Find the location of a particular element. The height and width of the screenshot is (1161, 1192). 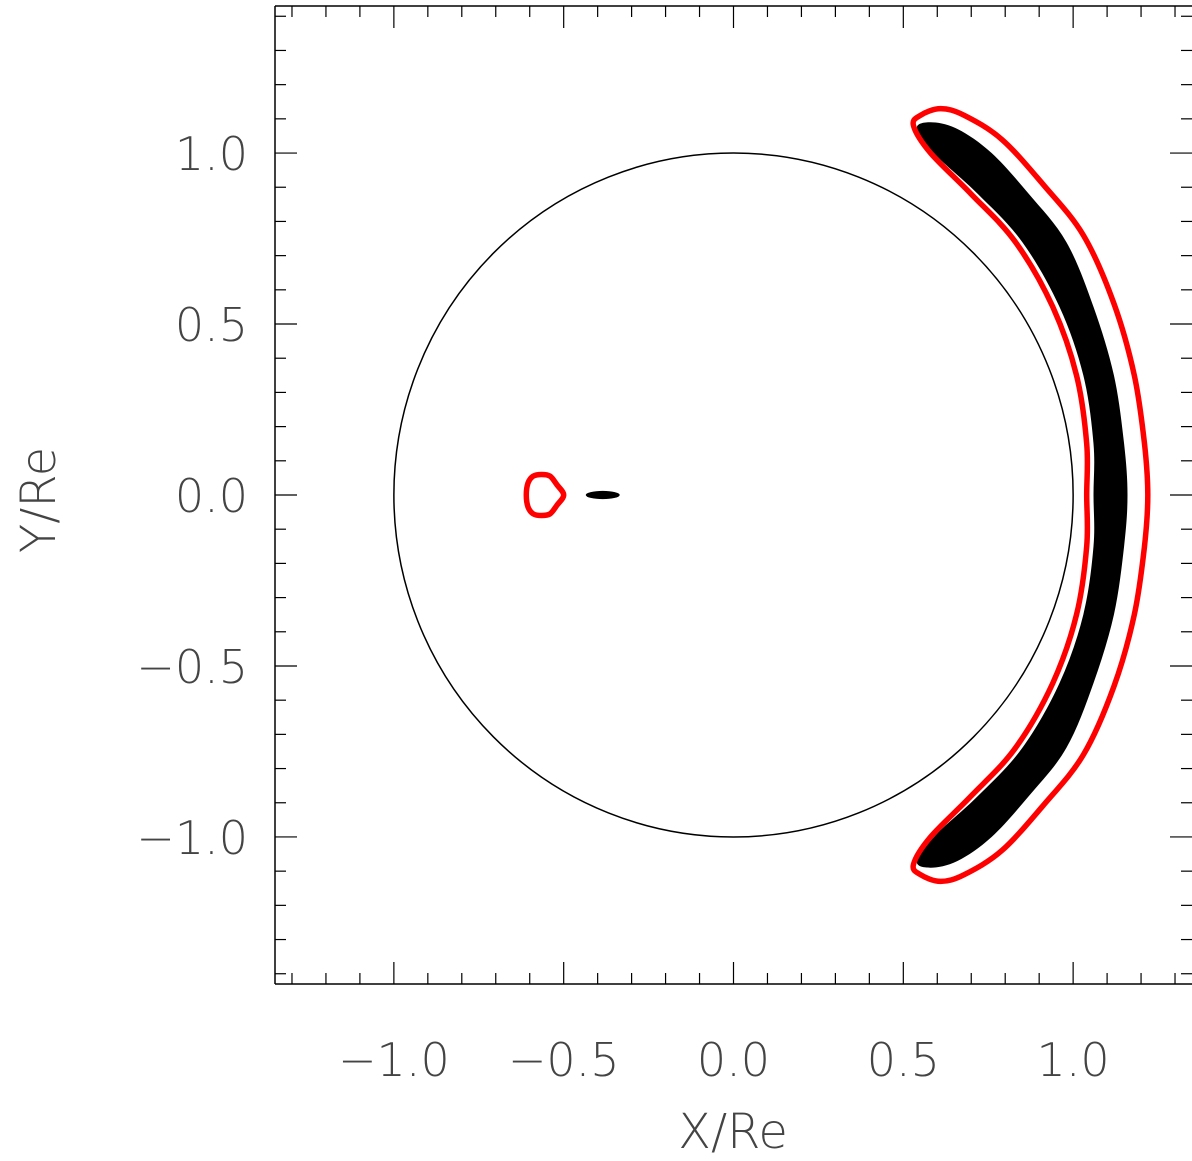

x-tick-label: 1.0 is located at coordinates (1073, 1060).